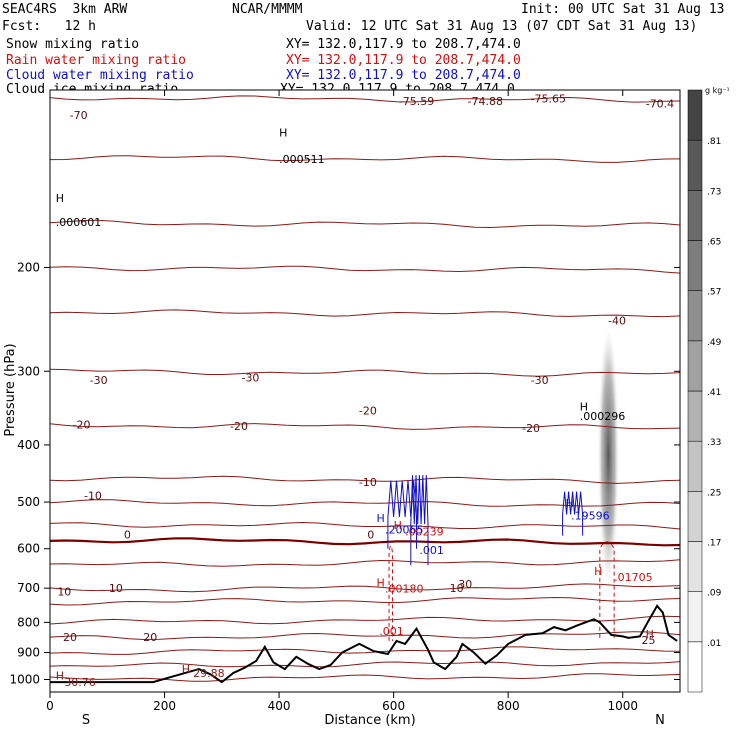 The width and height of the screenshot is (740, 740). I want to click on y-tick-label: 1000, so click(24, 680).